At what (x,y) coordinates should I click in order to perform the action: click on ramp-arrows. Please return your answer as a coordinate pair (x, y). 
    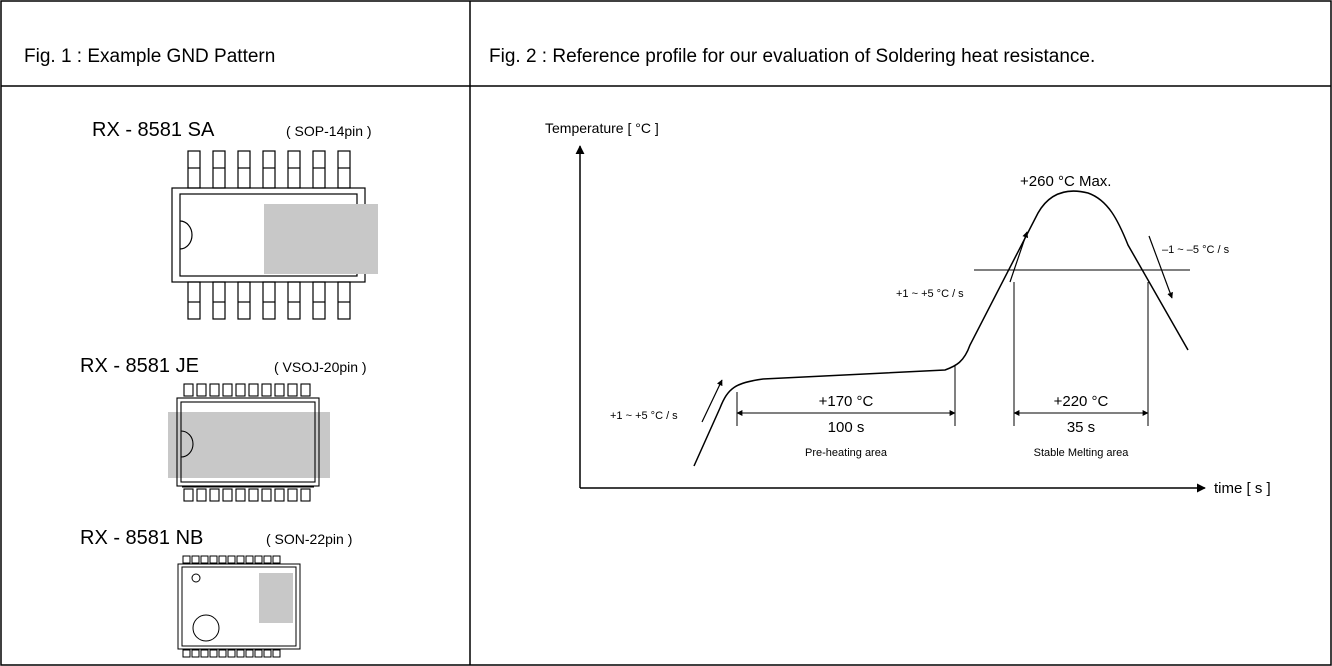
    Looking at the image, I should click on (937, 327).